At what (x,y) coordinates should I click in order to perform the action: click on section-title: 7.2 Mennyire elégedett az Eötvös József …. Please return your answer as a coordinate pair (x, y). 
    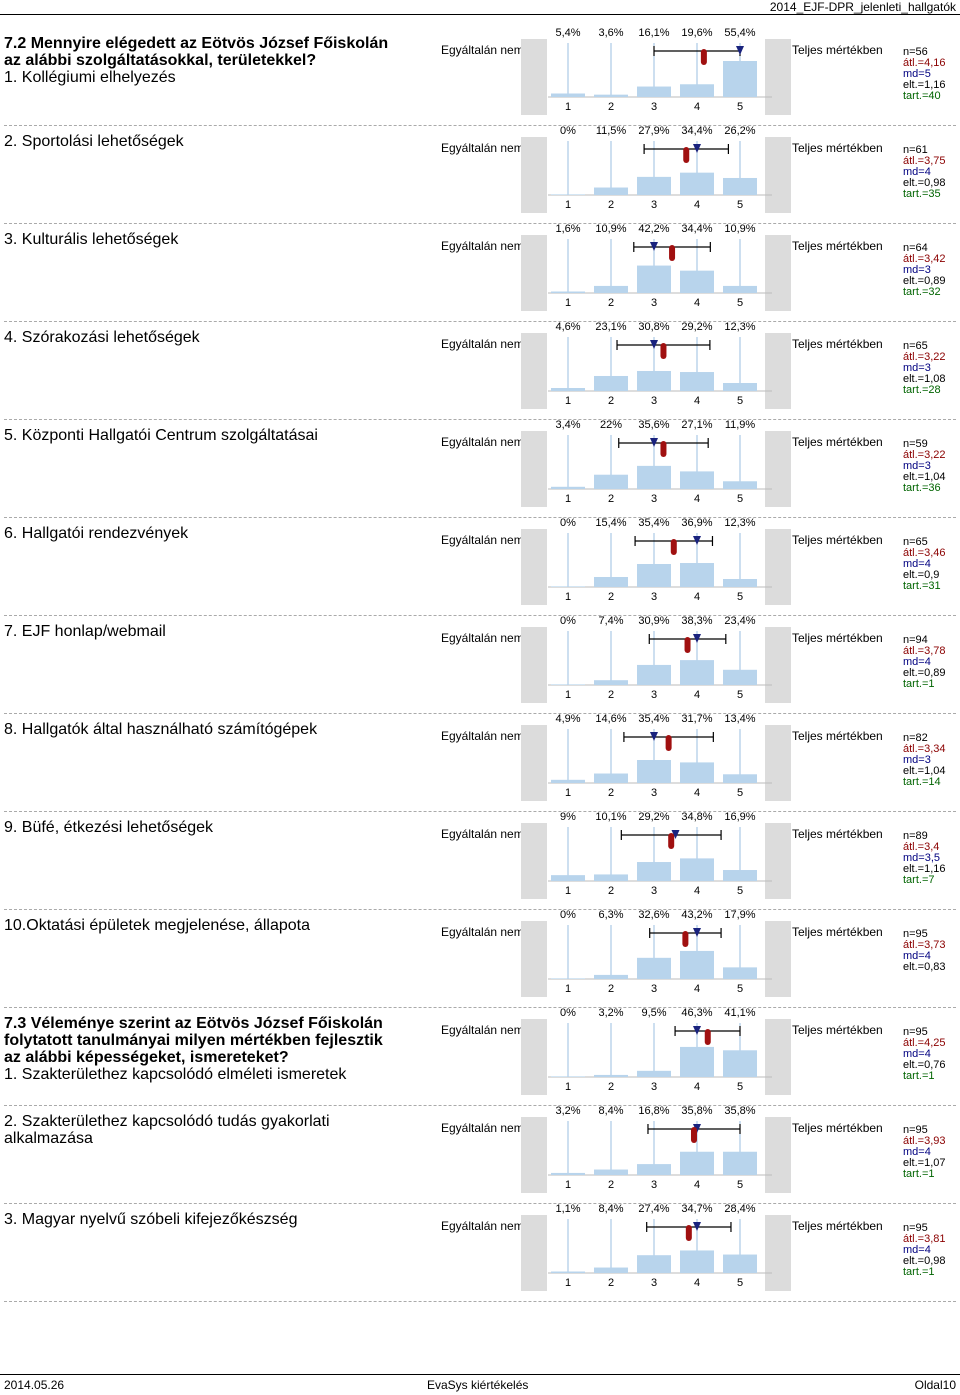
    Looking at the image, I should click on (196, 52).